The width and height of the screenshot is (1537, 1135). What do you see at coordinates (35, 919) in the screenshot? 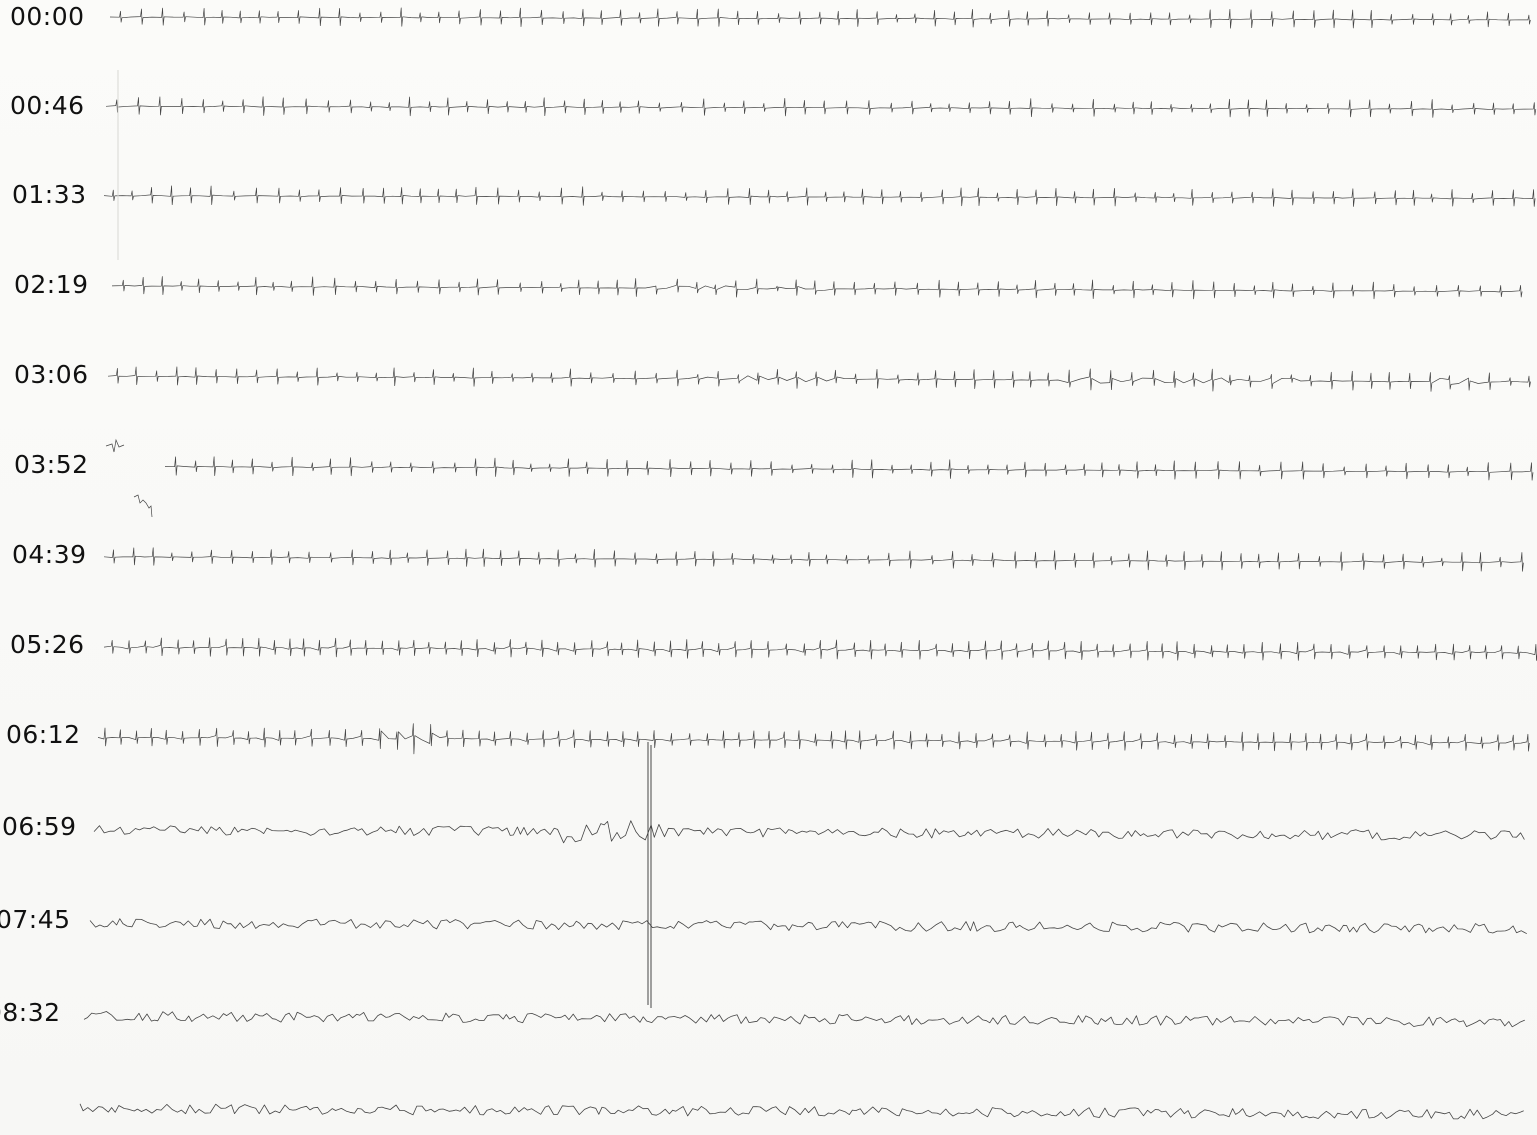
I see `time-label: 07:45` at bounding box center [35, 919].